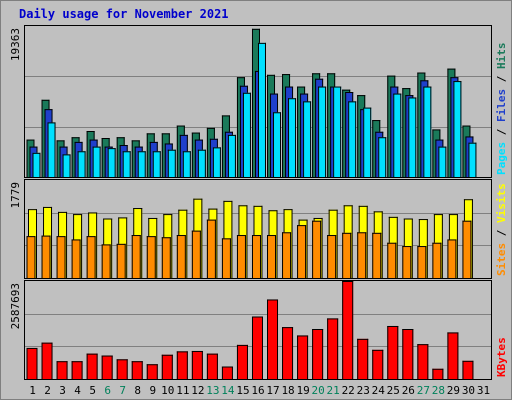 The width and height of the screenshot is (512, 400). Describe the element at coordinates (152, 371) in the screenshot. I see `bar-kbytes-day-9-fill` at that location.